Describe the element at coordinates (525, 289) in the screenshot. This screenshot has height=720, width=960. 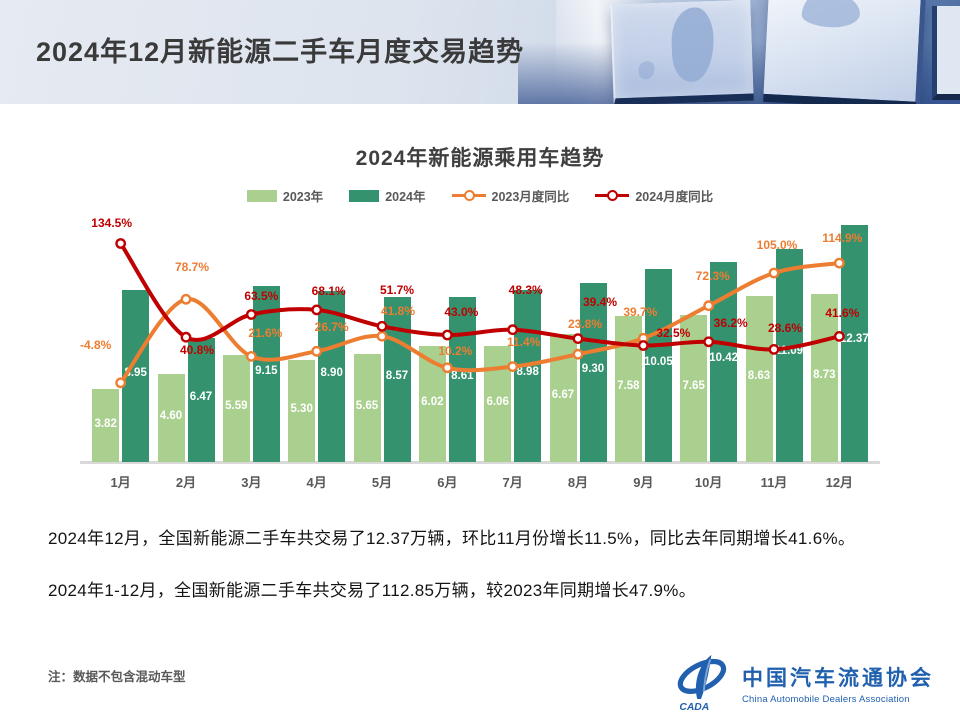
I see `pct-label-2024月度同比-7月: 48.3%` at that location.